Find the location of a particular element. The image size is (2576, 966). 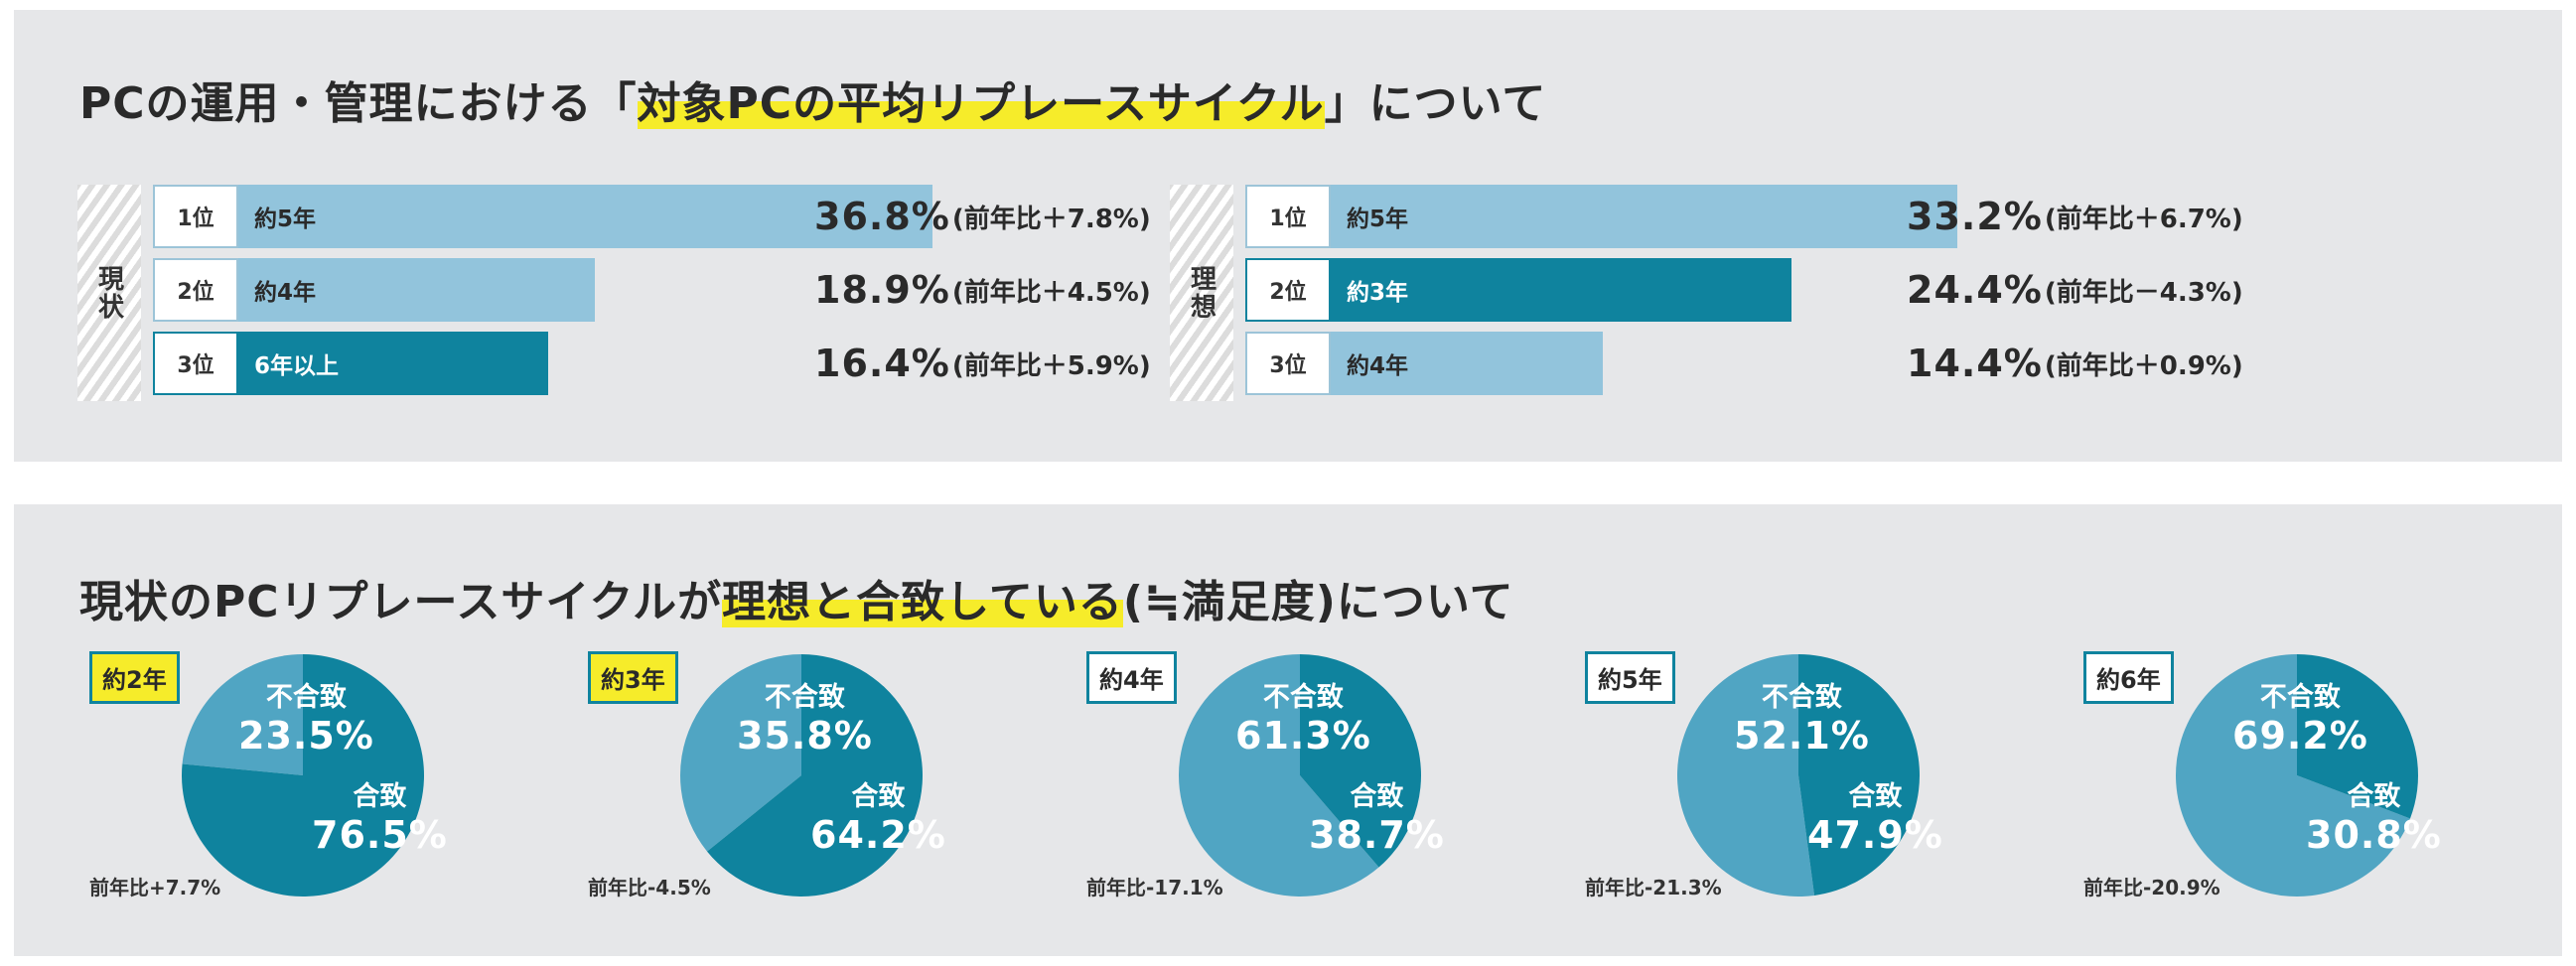

pie-value-text: 69.2% is located at coordinates (2300, 736).